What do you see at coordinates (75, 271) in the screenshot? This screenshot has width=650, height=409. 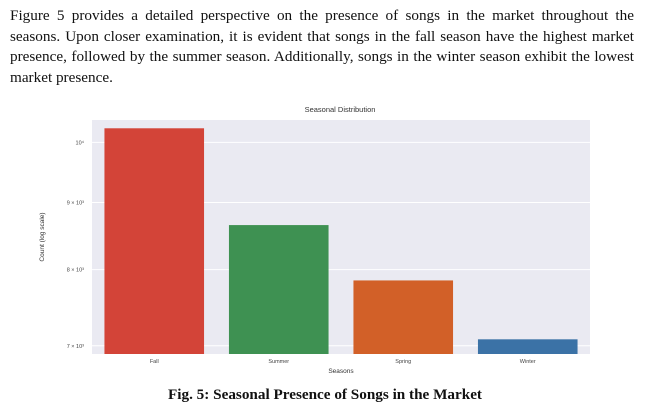 I see `y-tick-label: 8 × 10³` at bounding box center [75, 271].